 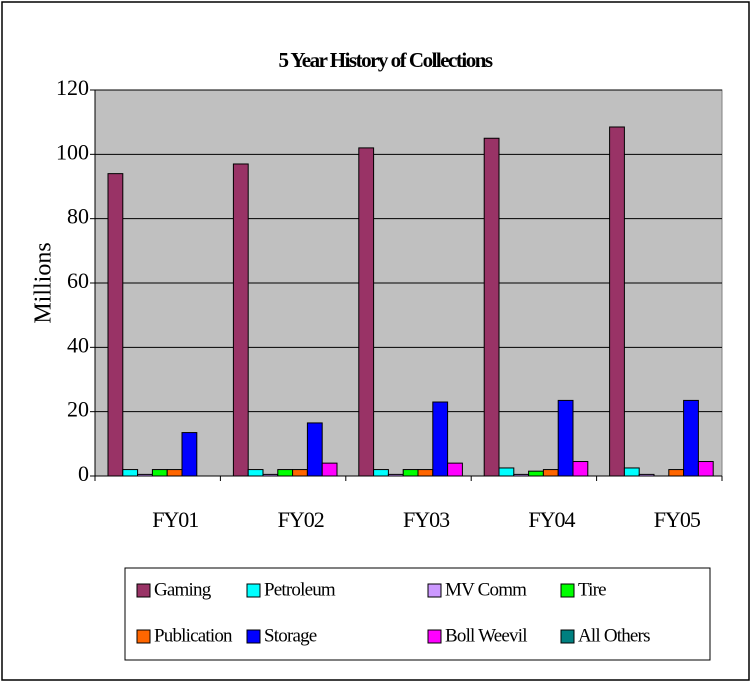 I want to click on x-tick-label: FY02, so click(x=301, y=519).